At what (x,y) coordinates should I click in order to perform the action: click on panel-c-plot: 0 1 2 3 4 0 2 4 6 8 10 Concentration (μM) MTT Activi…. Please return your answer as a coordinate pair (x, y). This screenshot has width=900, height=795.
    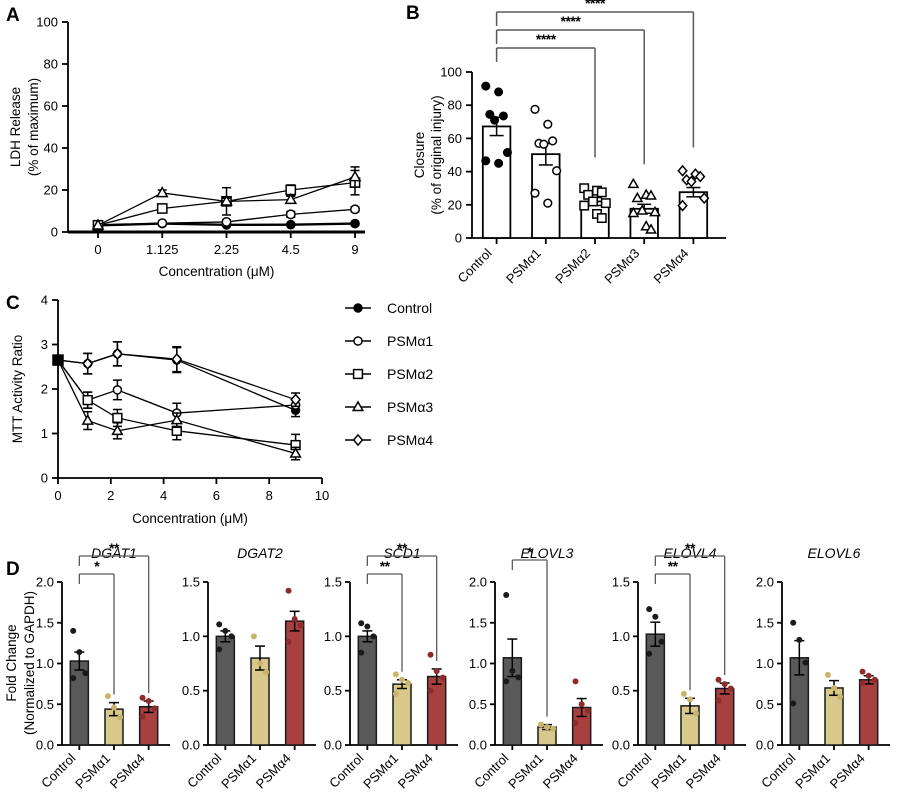
    Looking at the image, I should click on (169, 410).